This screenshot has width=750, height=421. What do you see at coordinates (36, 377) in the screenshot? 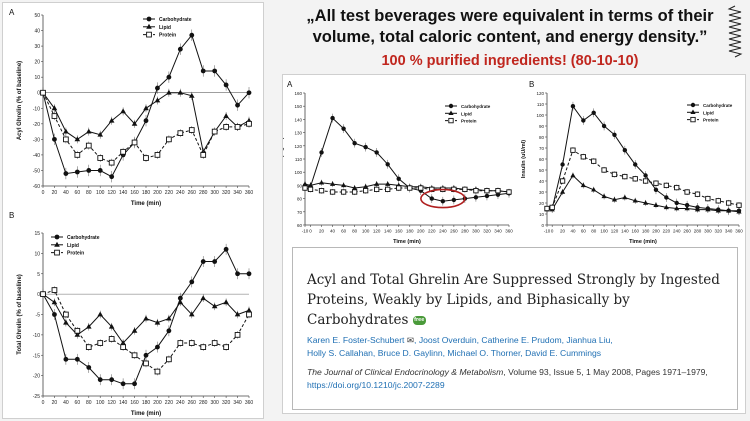
I see `y-tick-label: -20` at bounding box center [36, 377].